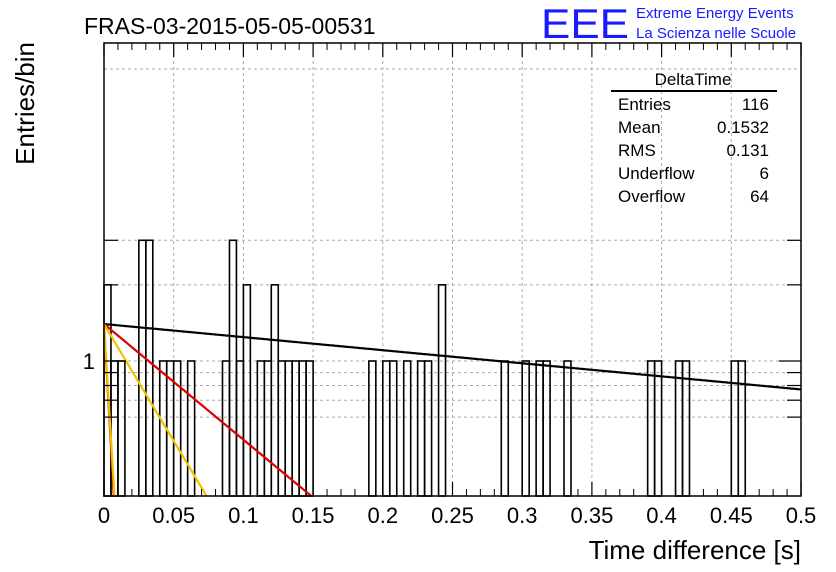 The width and height of the screenshot is (836, 572). Describe the element at coordinates (693, 79) in the screenshot. I see `stats-title: DeltaTime` at that location.